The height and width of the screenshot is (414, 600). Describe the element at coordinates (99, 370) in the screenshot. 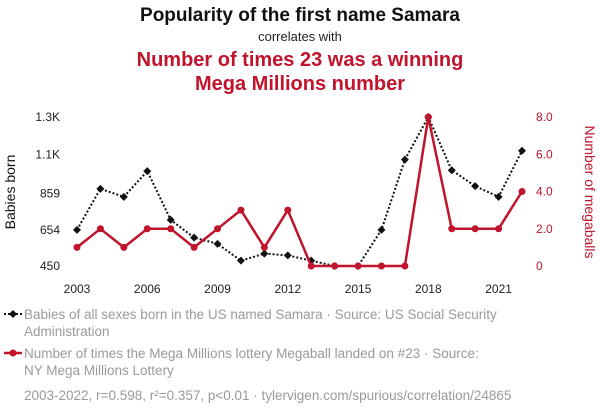

I see `legend-item-megaballs-line2: NY Mega Millions Lottery` at that location.